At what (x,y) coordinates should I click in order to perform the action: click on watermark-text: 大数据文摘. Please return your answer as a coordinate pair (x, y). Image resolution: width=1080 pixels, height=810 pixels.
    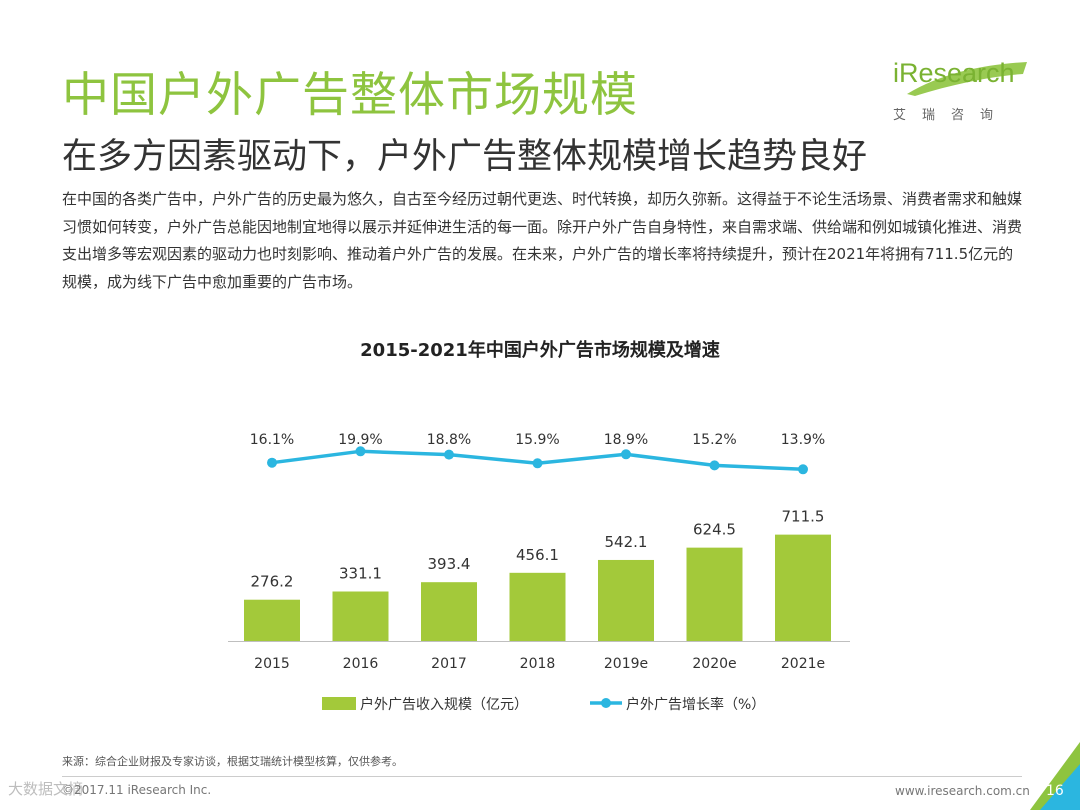
    Looking at the image, I should click on (46, 789).